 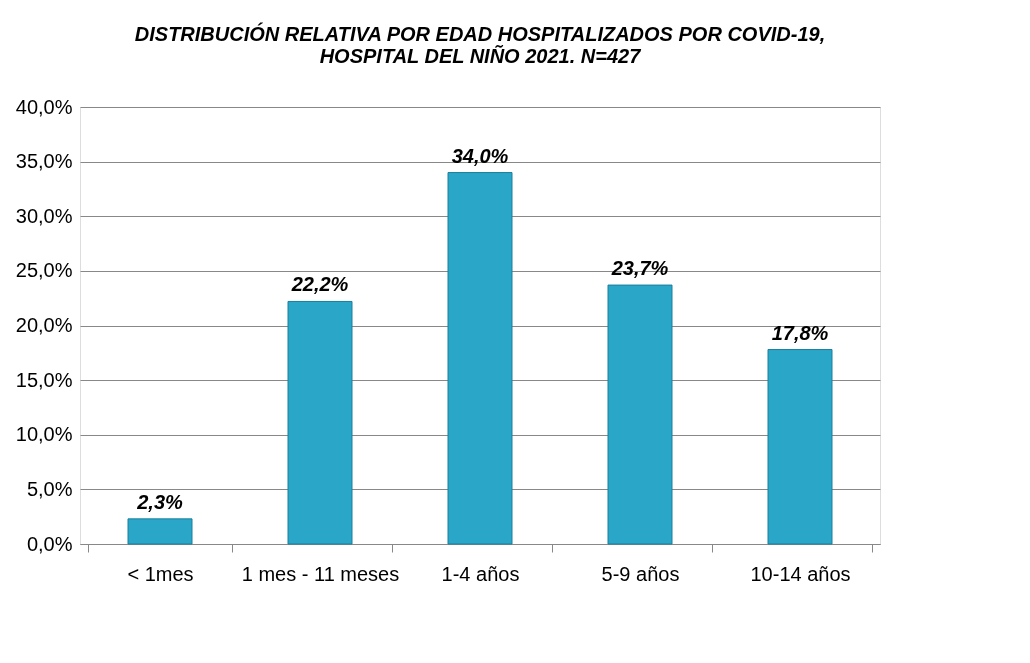 I want to click on y-tick-label: 30,0%, so click(x=44, y=215).